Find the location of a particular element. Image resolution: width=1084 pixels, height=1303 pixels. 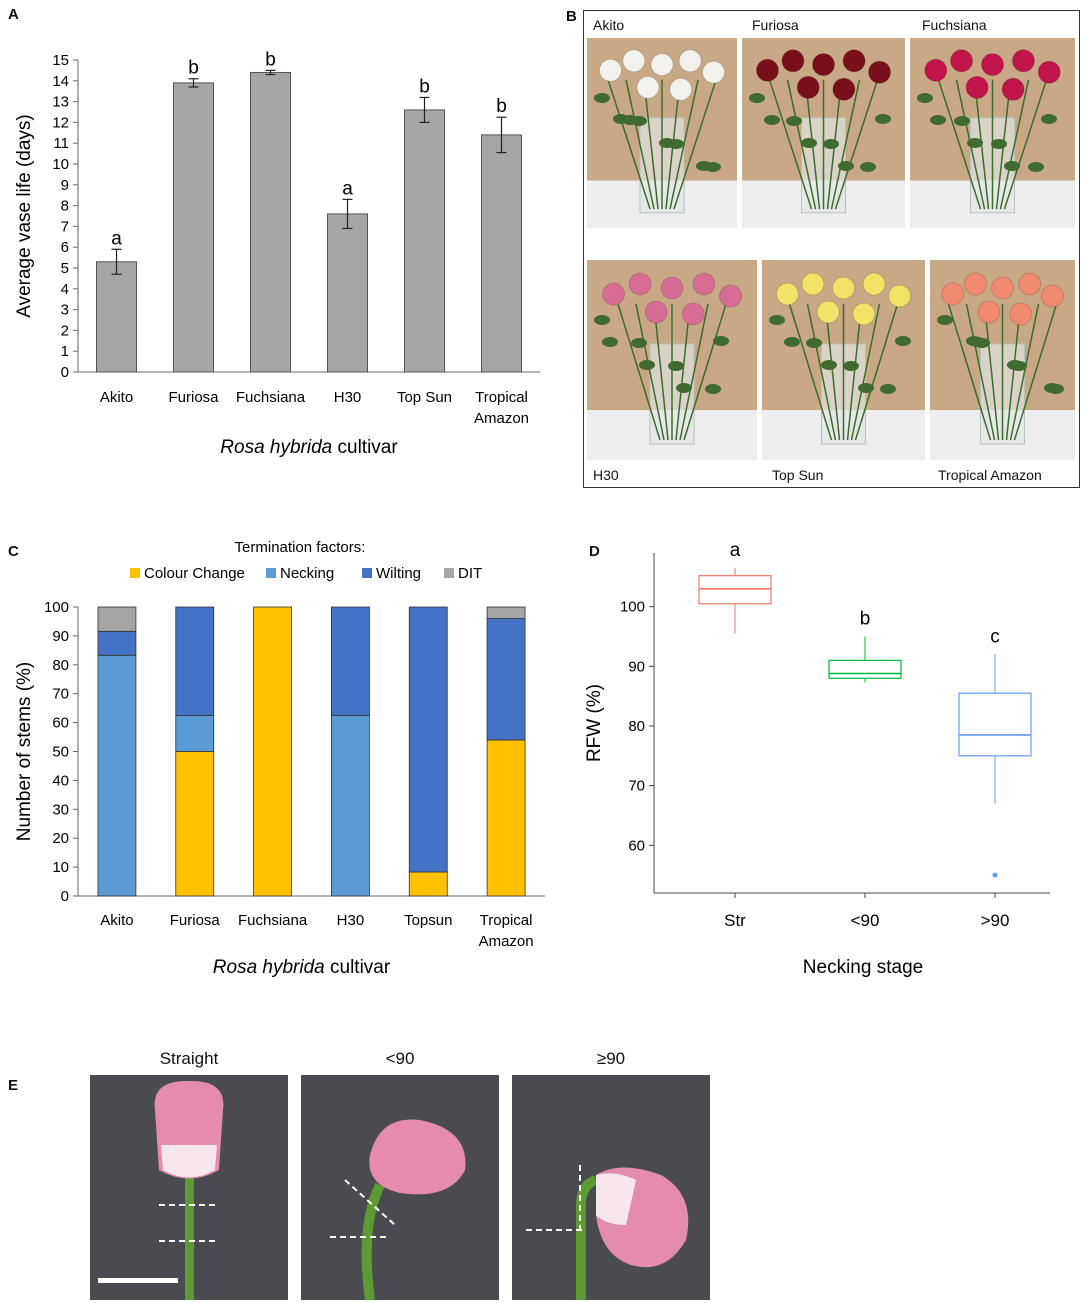

legend-swatch-wilting is located at coordinates (367, 573).